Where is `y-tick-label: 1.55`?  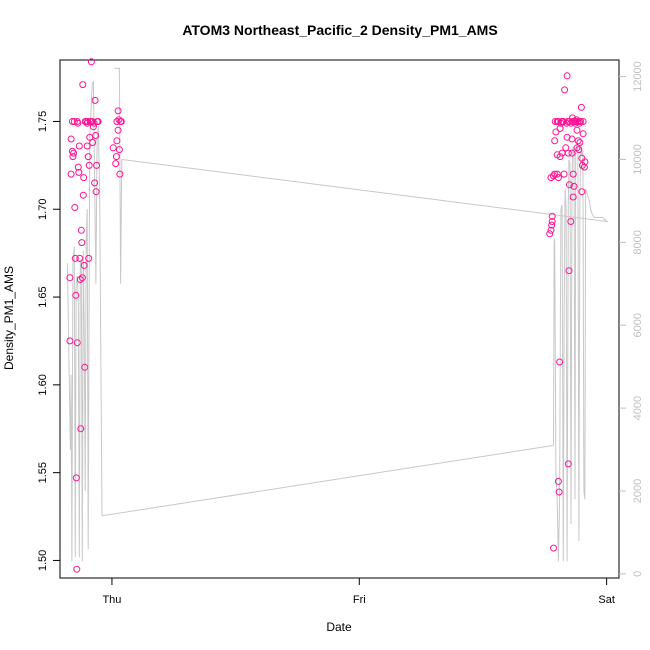 y-tick-label: 1.55 is located at coordinates (43, 472).